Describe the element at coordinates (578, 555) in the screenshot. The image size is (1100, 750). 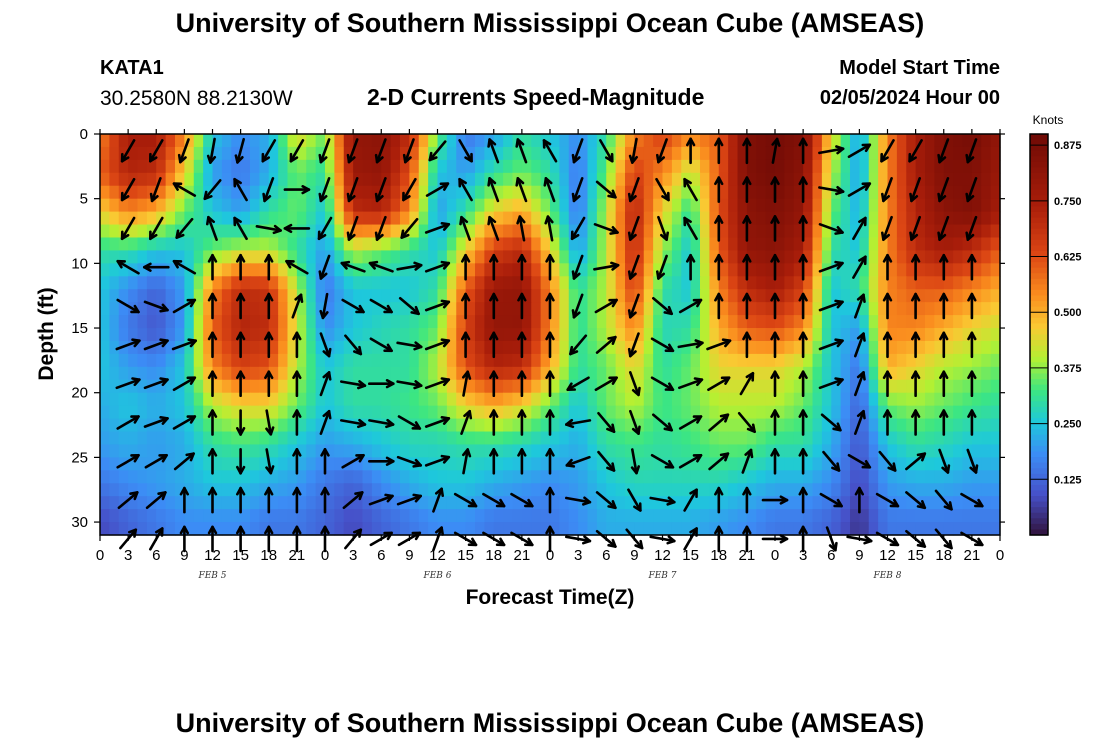
I see `x-tick-label: 3` at that location.